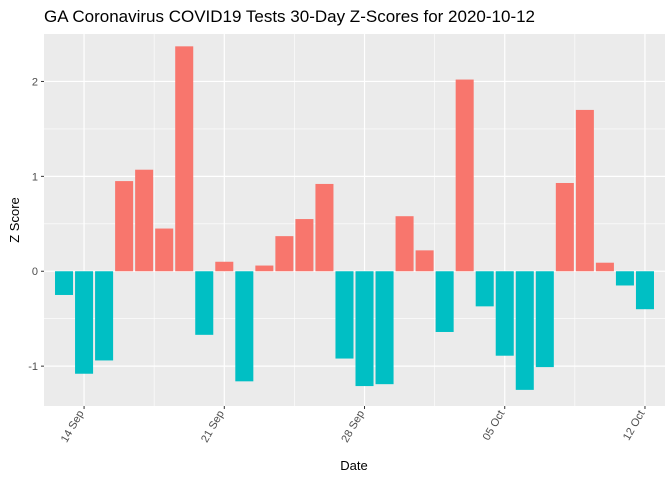 Image resolution: width=672 pixels, height=480 pixels. Describe the element at coordinates (73, 427) in the screenshot. I see `x-tick-label: 14 Sep` at that location.